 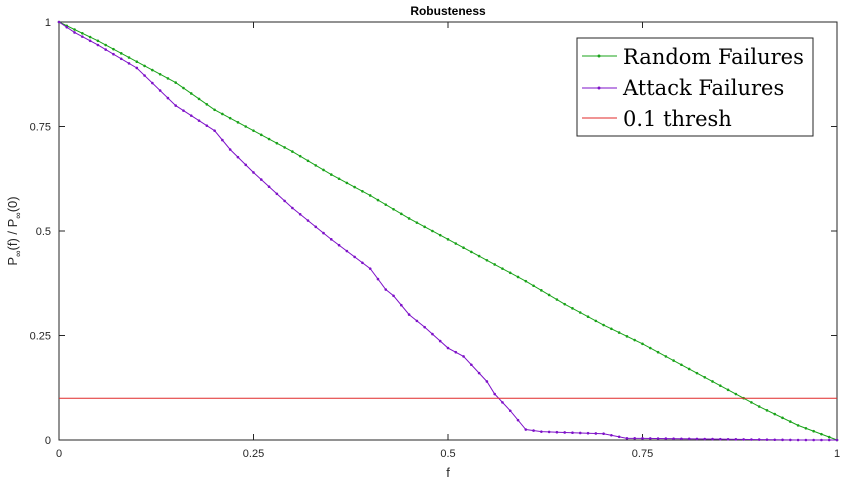 What do you see at coordinates (837, 454) in the screenshot?
I see `x-tick-label: 1` at bounding box center [837, 454].